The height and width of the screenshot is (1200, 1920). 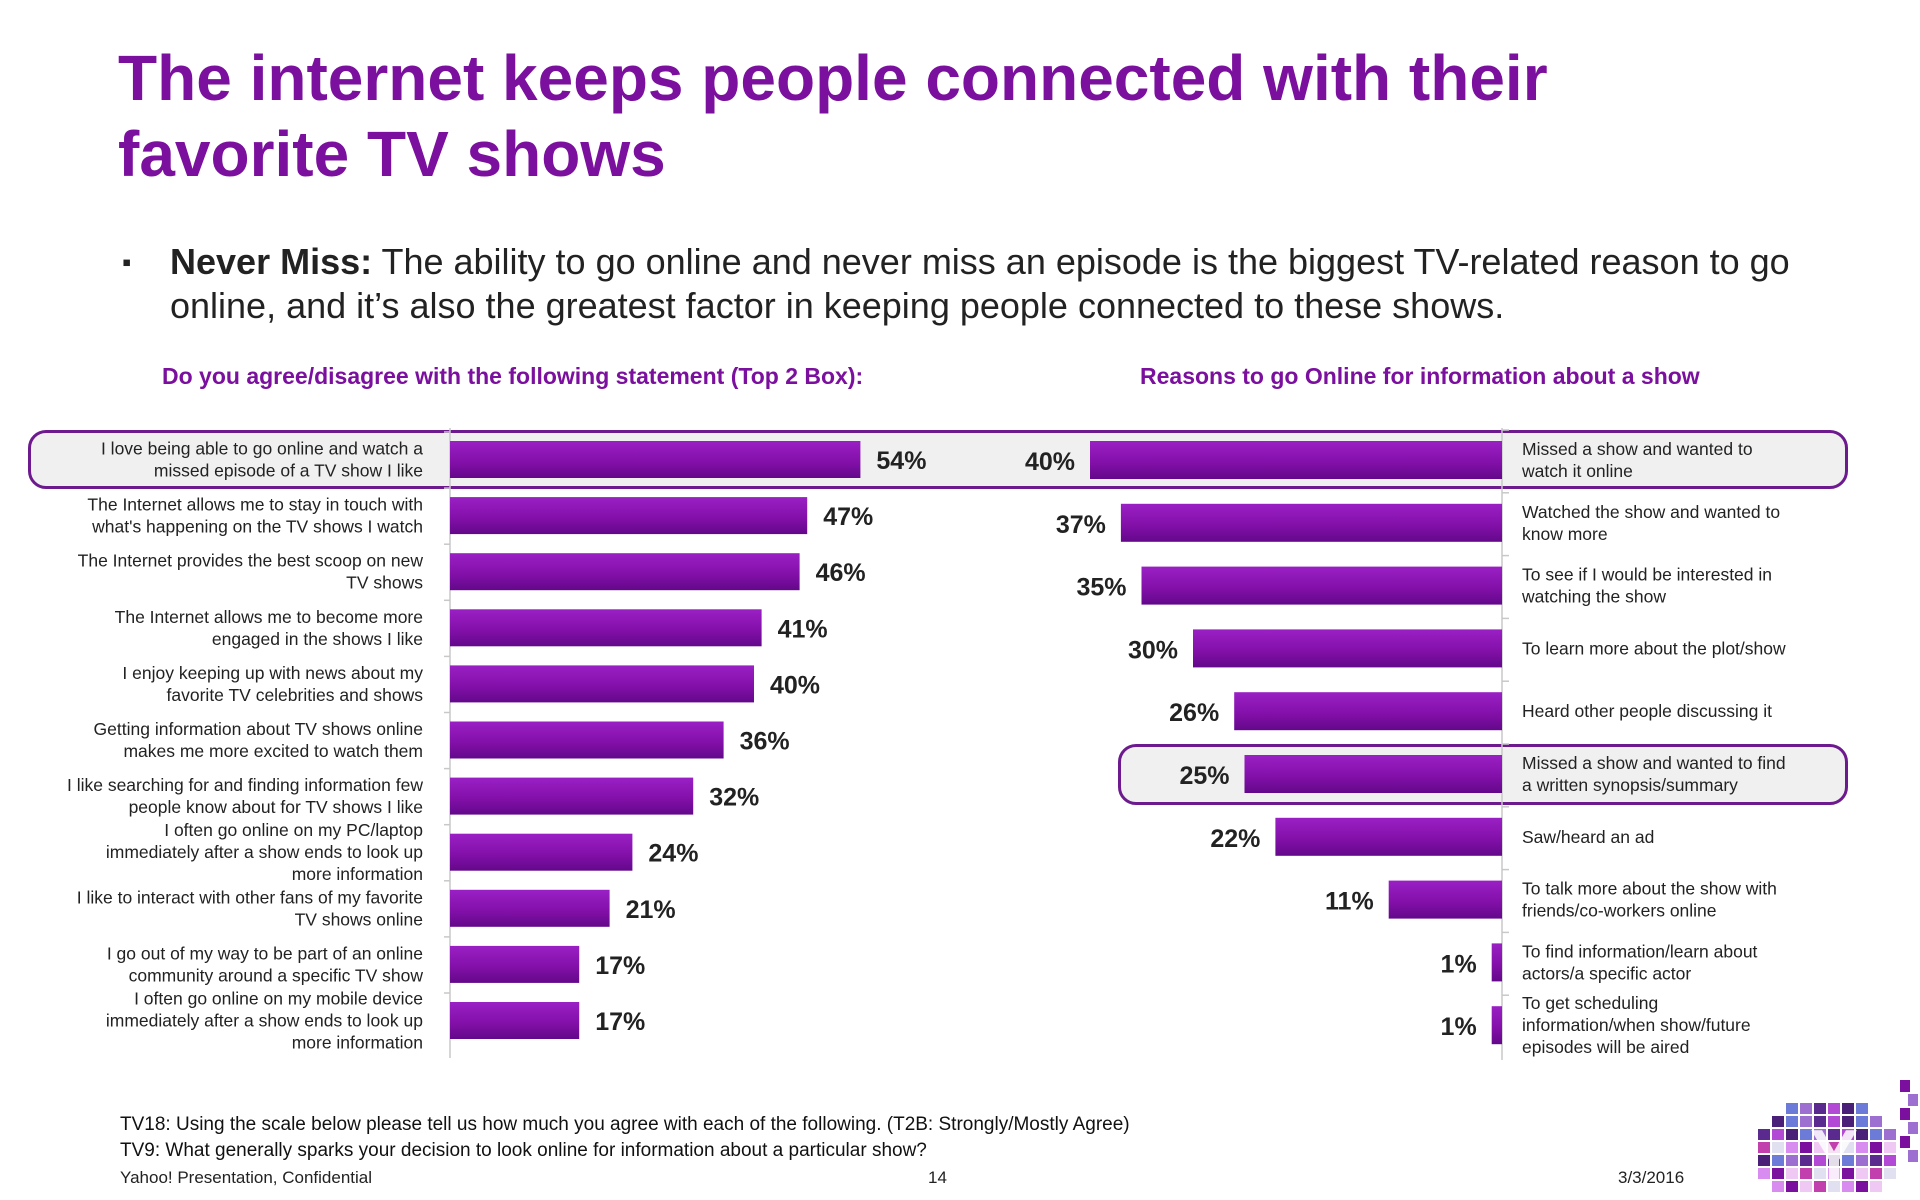 What do you see at coordinates (765, 742) in the screenshot?
I see `left-value-label: 36%` at bounding box center [765, 742].